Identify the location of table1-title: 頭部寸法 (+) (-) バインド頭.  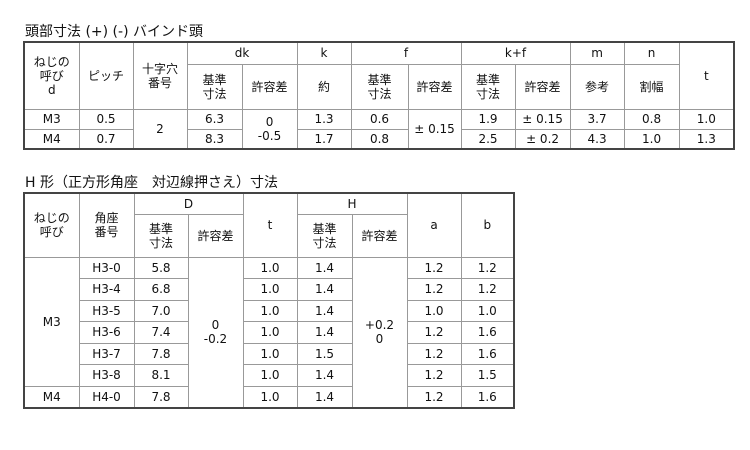
(114, 32).